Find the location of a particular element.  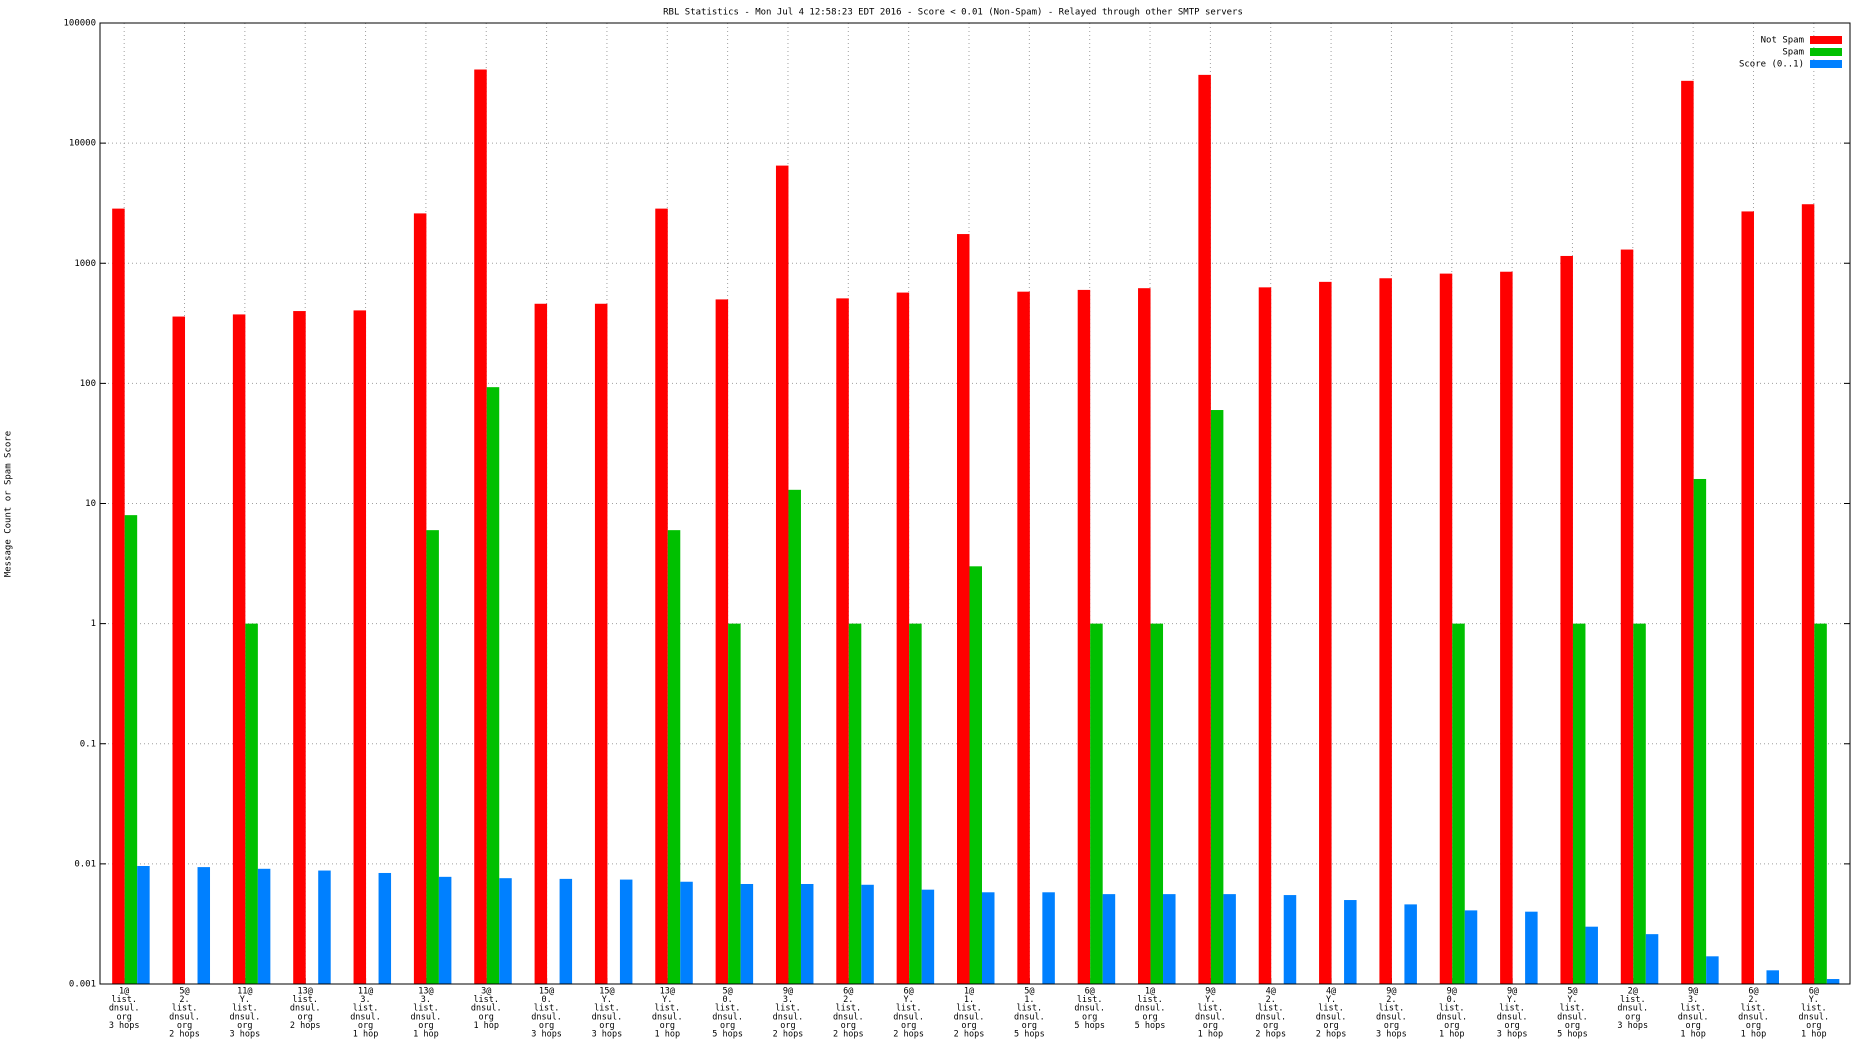

legend-label: Score (0..1) is located at coordinates (1771, 65).